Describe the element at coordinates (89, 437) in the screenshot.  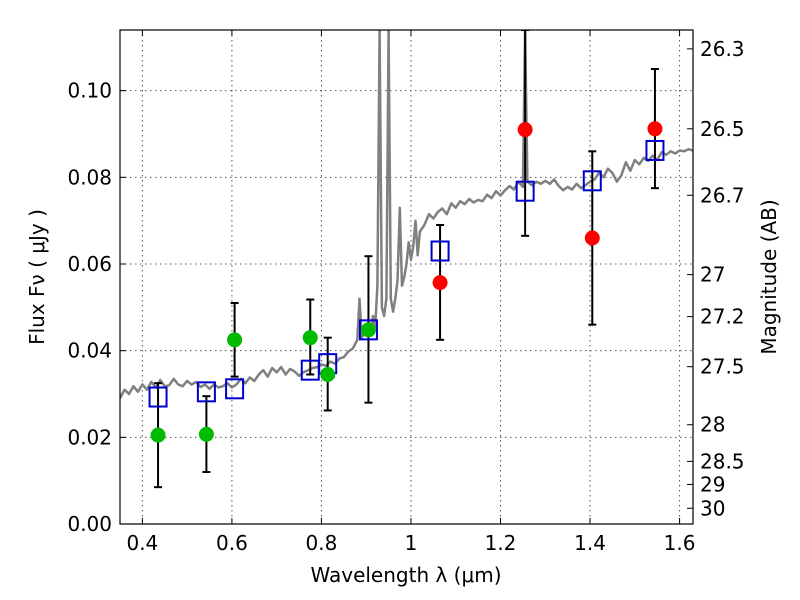
I see `y-tick-label: 0.02` at that location.